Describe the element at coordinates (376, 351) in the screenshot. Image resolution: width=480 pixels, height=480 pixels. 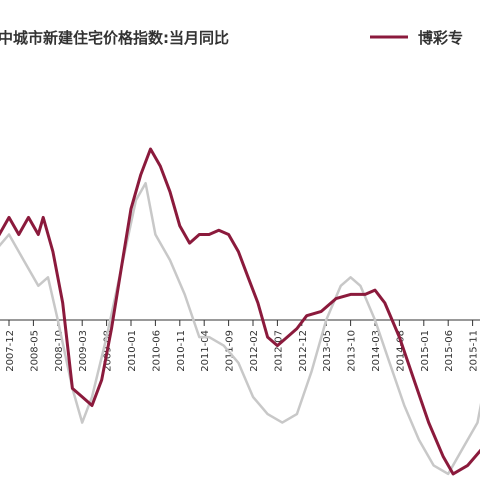
I see `x-tick-label: 2014-03` at that location.